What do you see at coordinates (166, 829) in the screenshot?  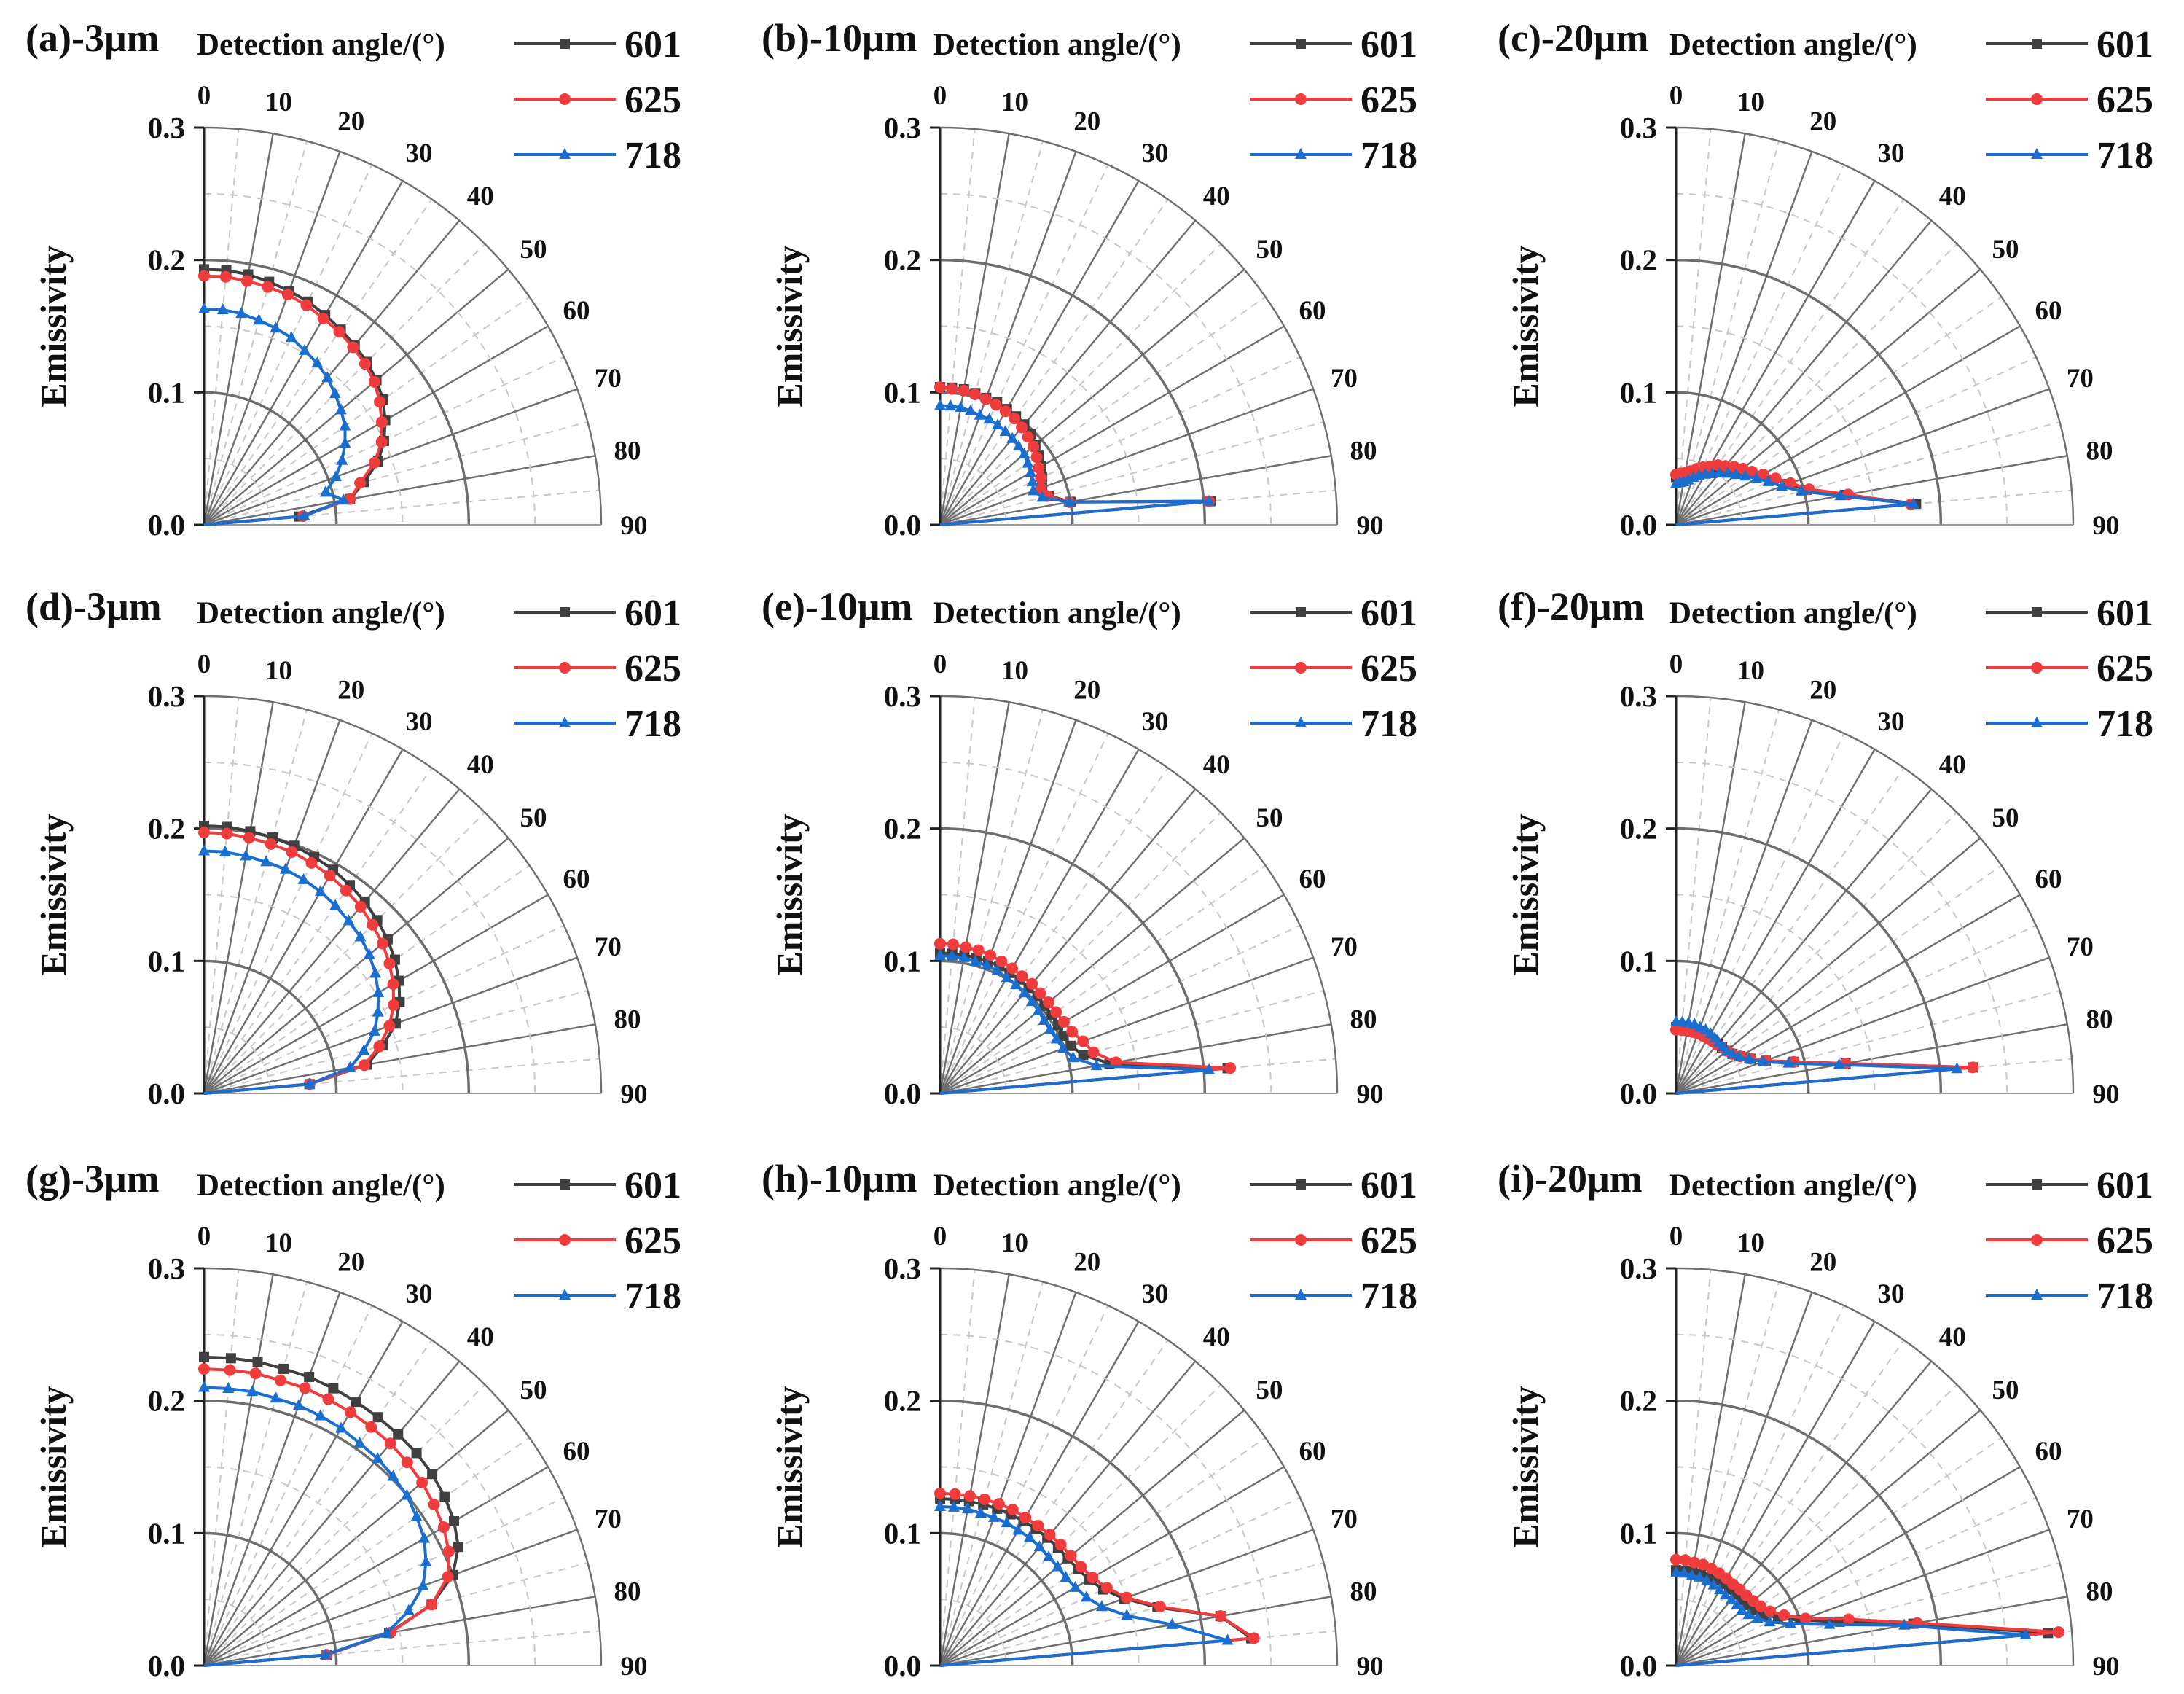 I see `radial-tick-label: 0.2` at bounding box center [166, 829].